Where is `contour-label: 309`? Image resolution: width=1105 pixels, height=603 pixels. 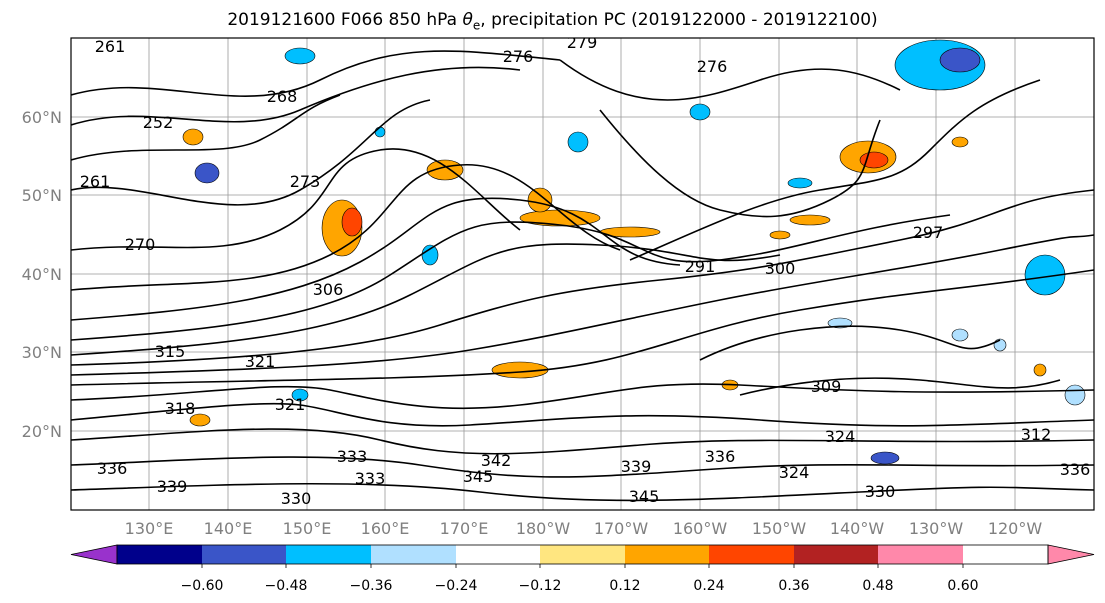
contour-label: 309 is located at coordinates (826, 386).